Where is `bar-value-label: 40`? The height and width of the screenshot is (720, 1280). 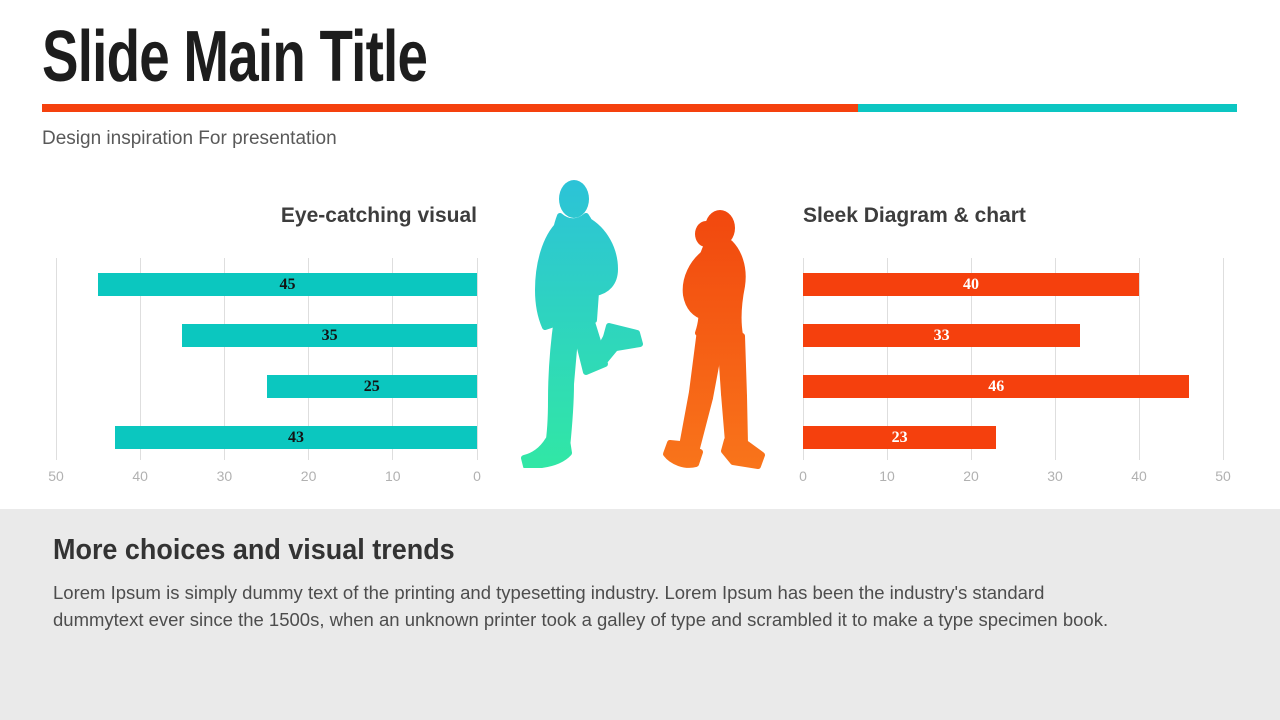
bar-value-label: 40 is located at coordinates (971, 284).